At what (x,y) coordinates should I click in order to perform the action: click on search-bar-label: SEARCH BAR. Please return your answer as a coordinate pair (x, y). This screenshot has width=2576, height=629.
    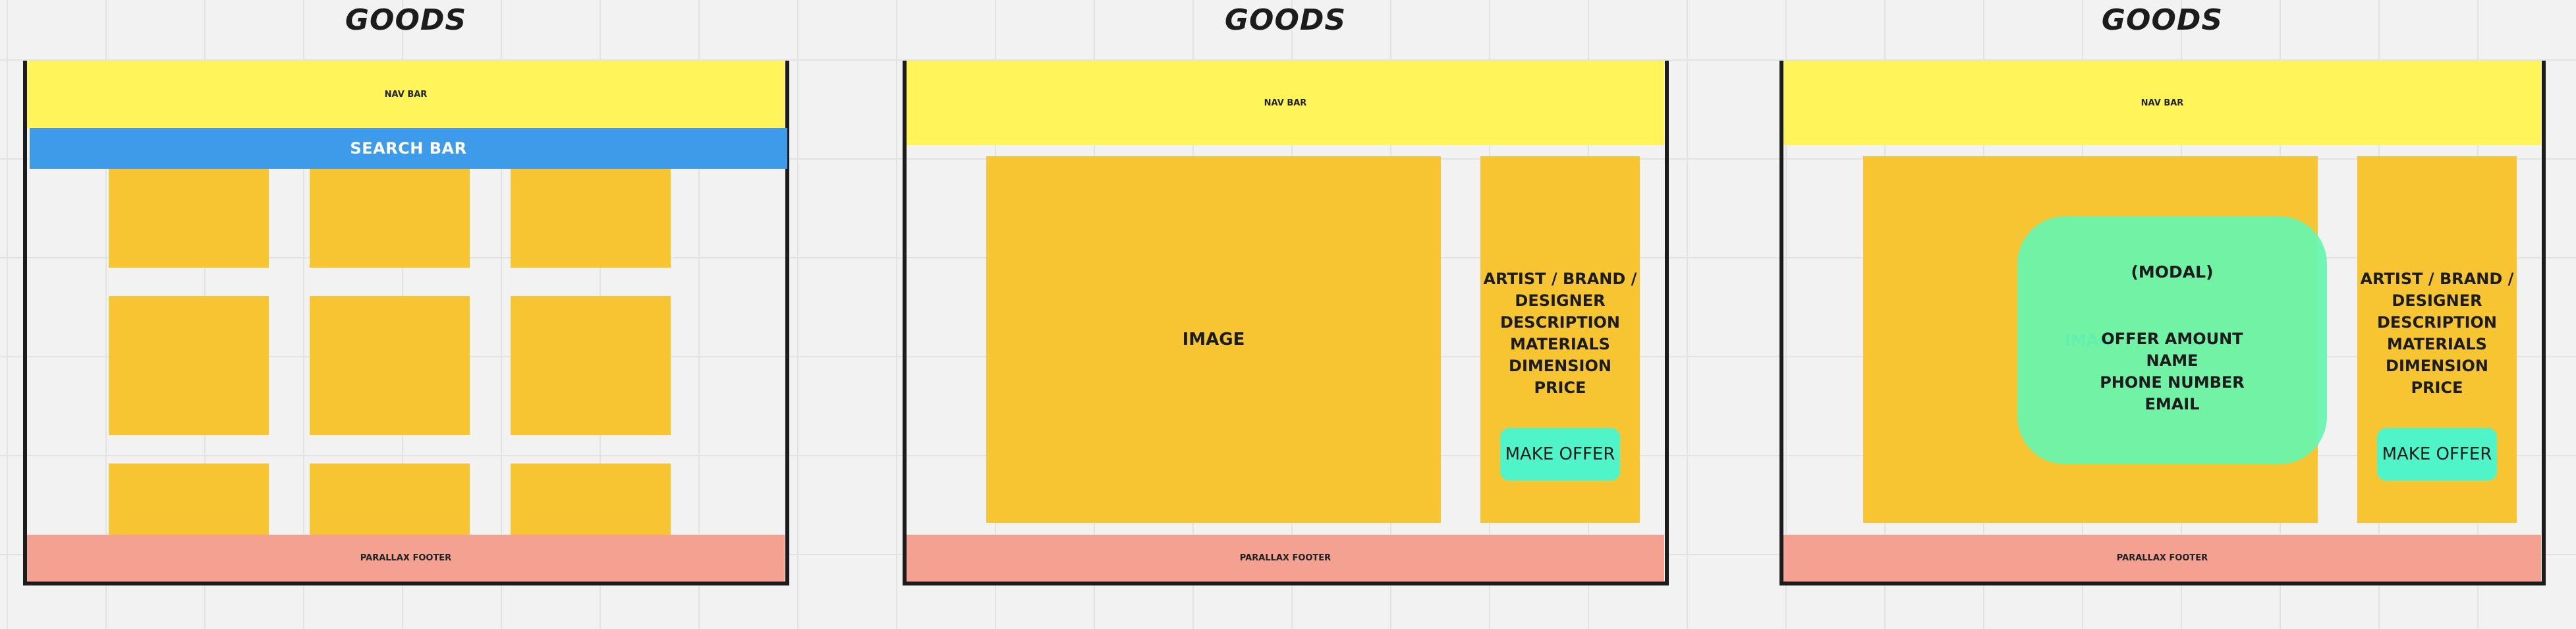
    Looking at the image, I should click on (408, 148).